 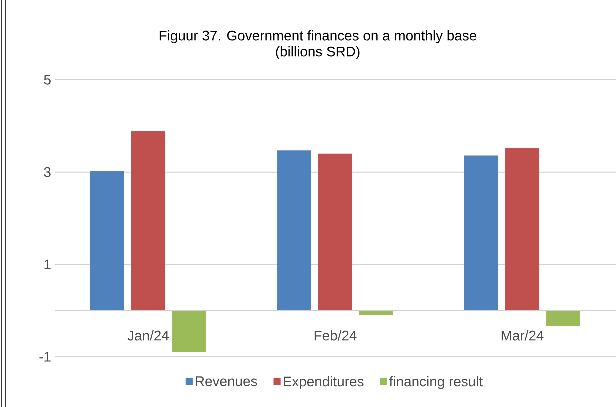 What do you see at coordinates (47, 265) in the screenshot?
I see `y-tick-label: 1` at bounding box center [47, 265].